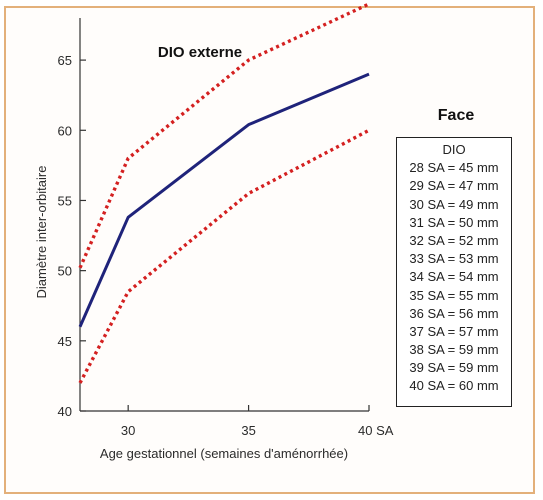 The width and height of the screenshot is (543, 500). I want to click on face-title: Face, so click(456, 115).